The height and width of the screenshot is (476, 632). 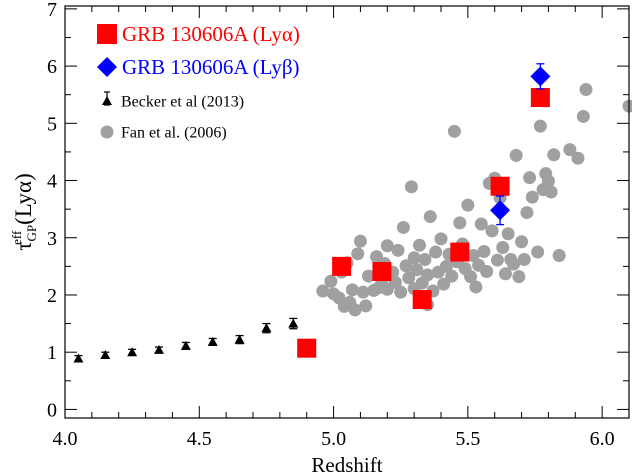 I want to click on y-tick-label: 6, so click(x=52, y=67).